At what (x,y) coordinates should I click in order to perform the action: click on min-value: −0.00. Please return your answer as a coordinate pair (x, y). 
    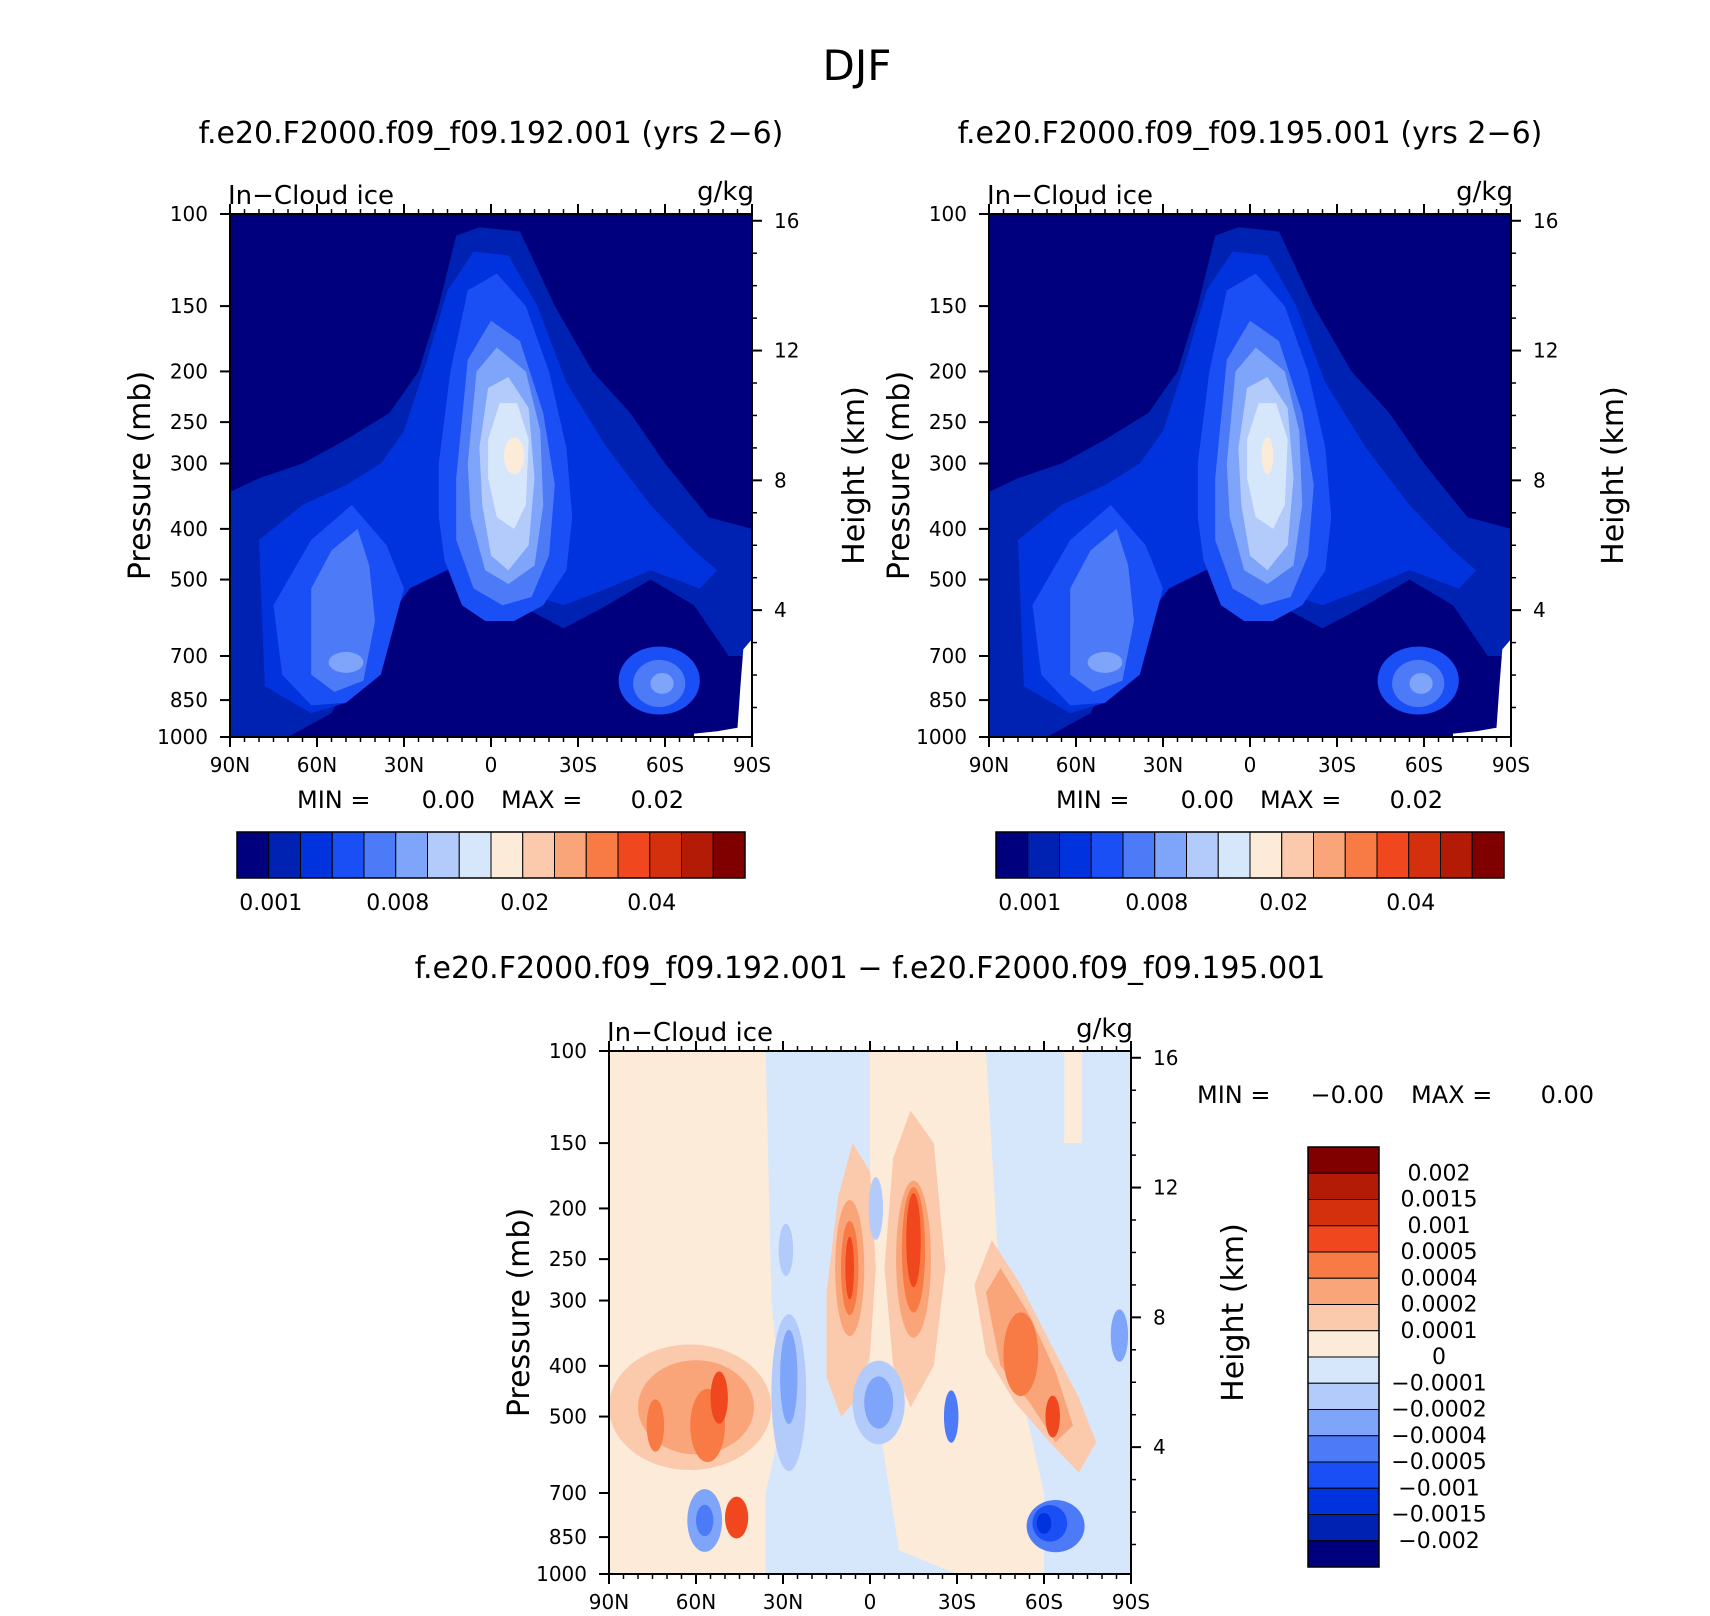
    Looking at the image, I should click on (1347, 1095).